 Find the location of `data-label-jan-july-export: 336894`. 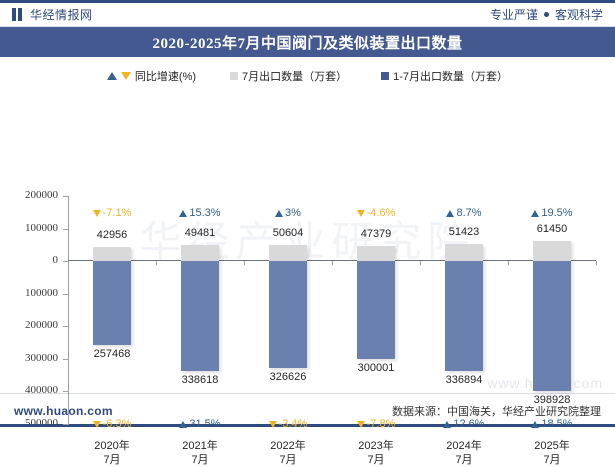

data-label-jan-july-export: 336894 is located at coordinates (464, 379).